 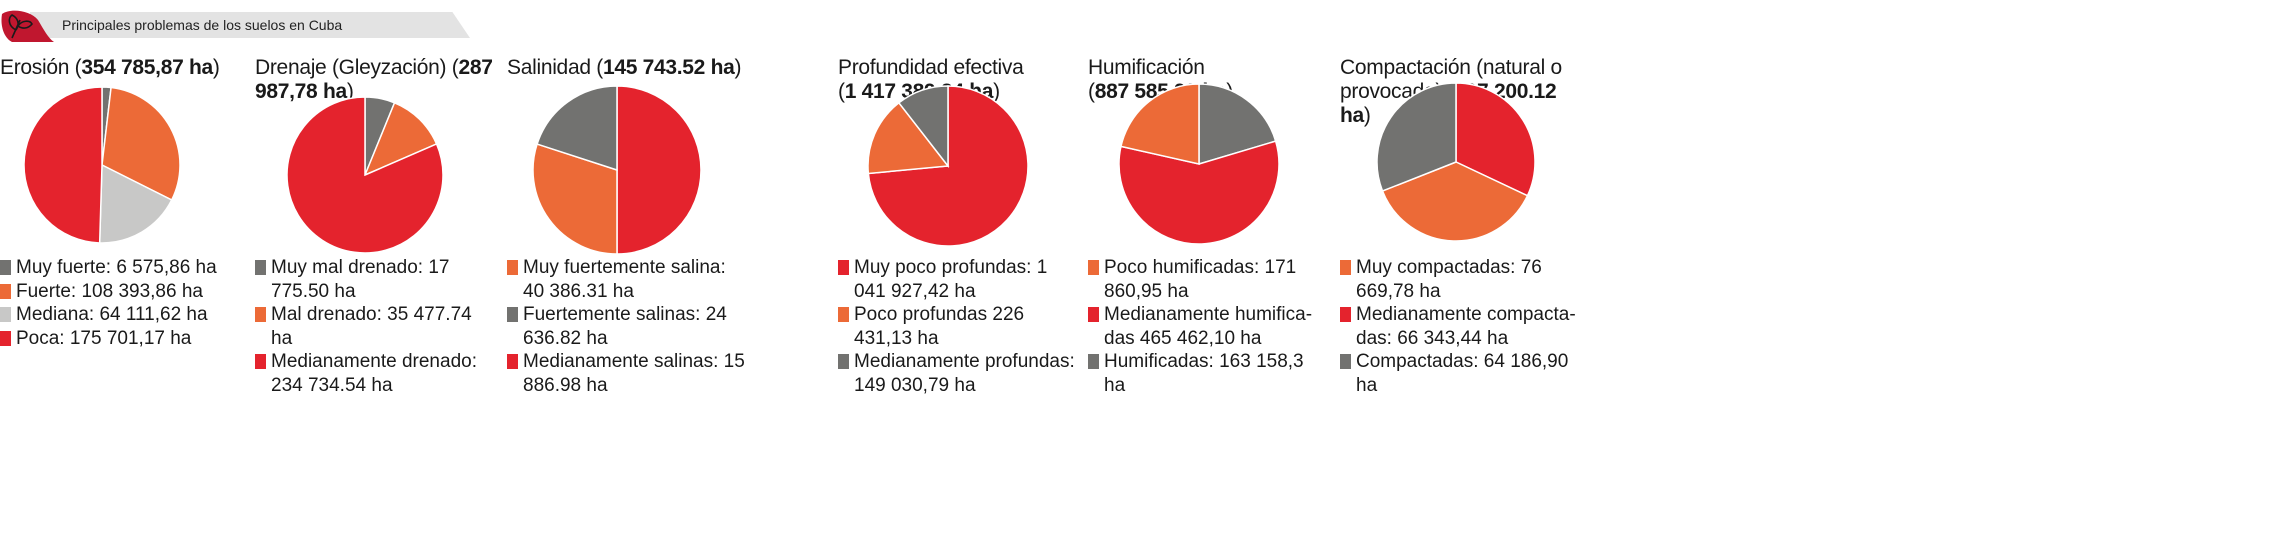 I want to click on legend-label: Medianamente profundas: 149 030,79 ha, so click(x=964, y=373).